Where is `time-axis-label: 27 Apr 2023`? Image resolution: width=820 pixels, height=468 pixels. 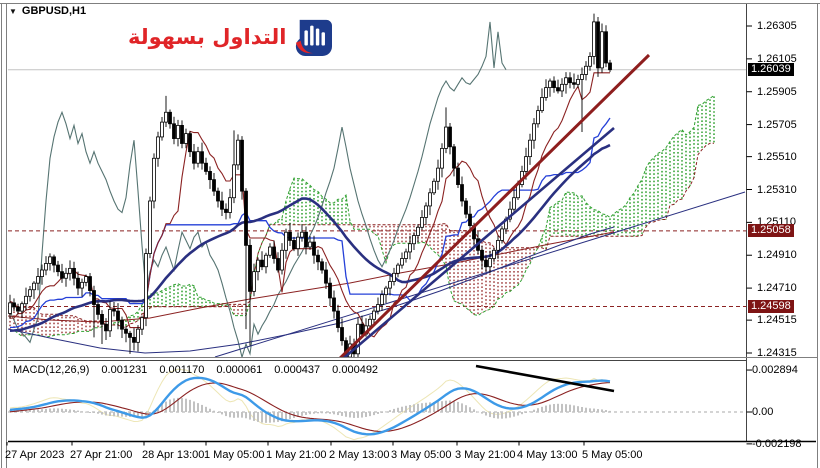
time-axis-label: 27 Apr 2023 is located at coordinates (35, 455).